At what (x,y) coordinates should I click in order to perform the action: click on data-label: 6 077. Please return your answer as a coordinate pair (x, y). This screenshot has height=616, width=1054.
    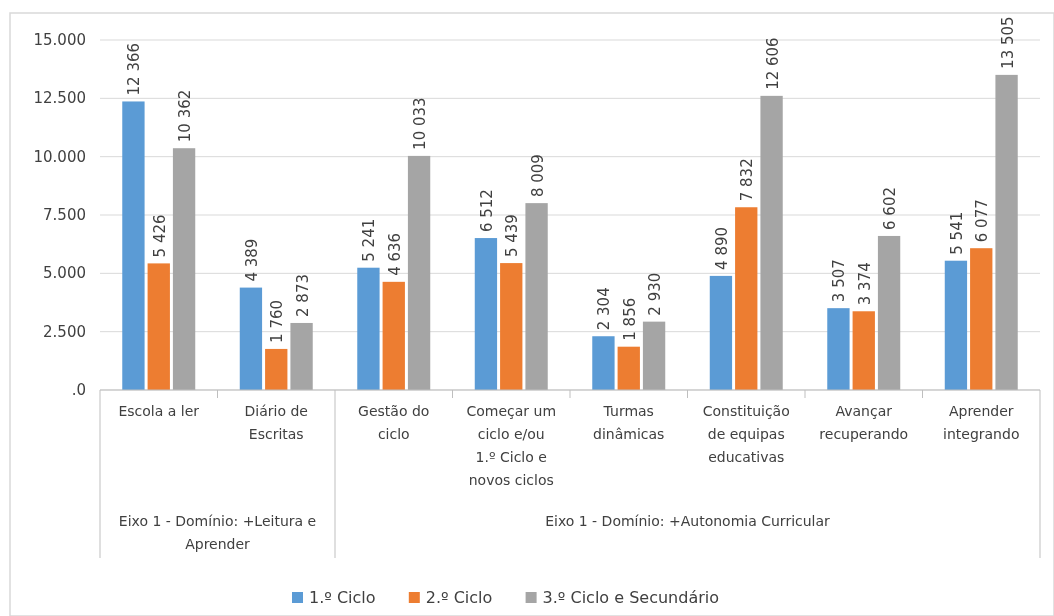
    Looking at the image, I should click on (982, 221).